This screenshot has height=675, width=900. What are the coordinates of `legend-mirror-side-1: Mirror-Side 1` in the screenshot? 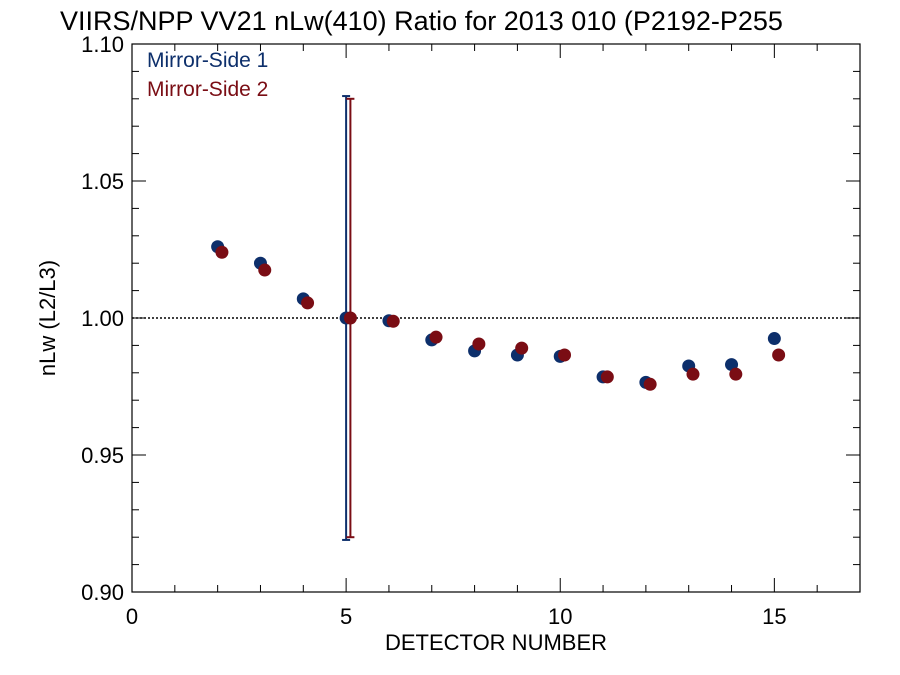 It's located at (207, 60).